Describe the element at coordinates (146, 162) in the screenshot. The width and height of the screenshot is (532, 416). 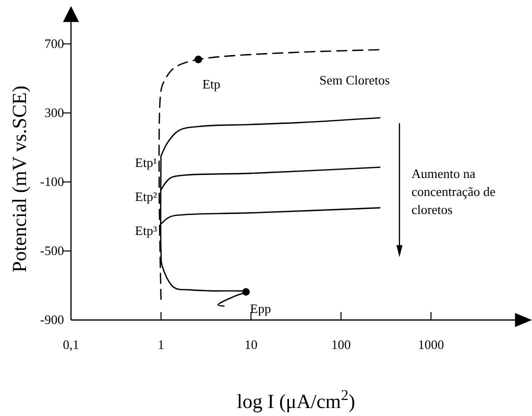
I see `annotation: Etp¹` at that location.